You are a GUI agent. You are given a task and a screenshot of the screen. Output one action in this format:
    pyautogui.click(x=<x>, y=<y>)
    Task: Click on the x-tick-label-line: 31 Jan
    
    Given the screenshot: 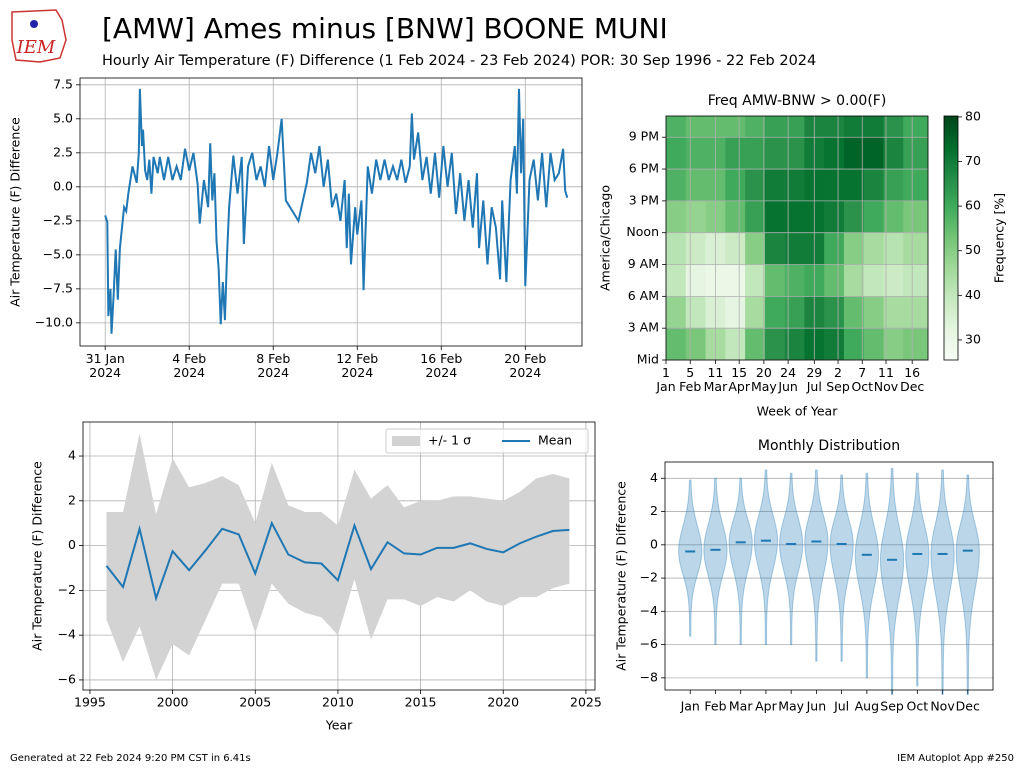 What is the action you would take?
    pyautogui.click(x=105, y=358)
    